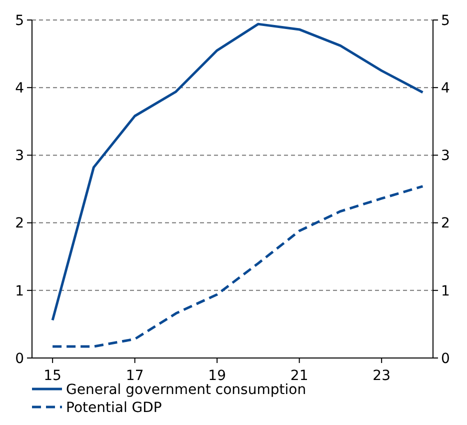 This screenshot has width=467, height=425. What do you see at coordinates (217, 376) in the screenshot?
I see `x-tick-label: 19` at bounding box center [217, 376].